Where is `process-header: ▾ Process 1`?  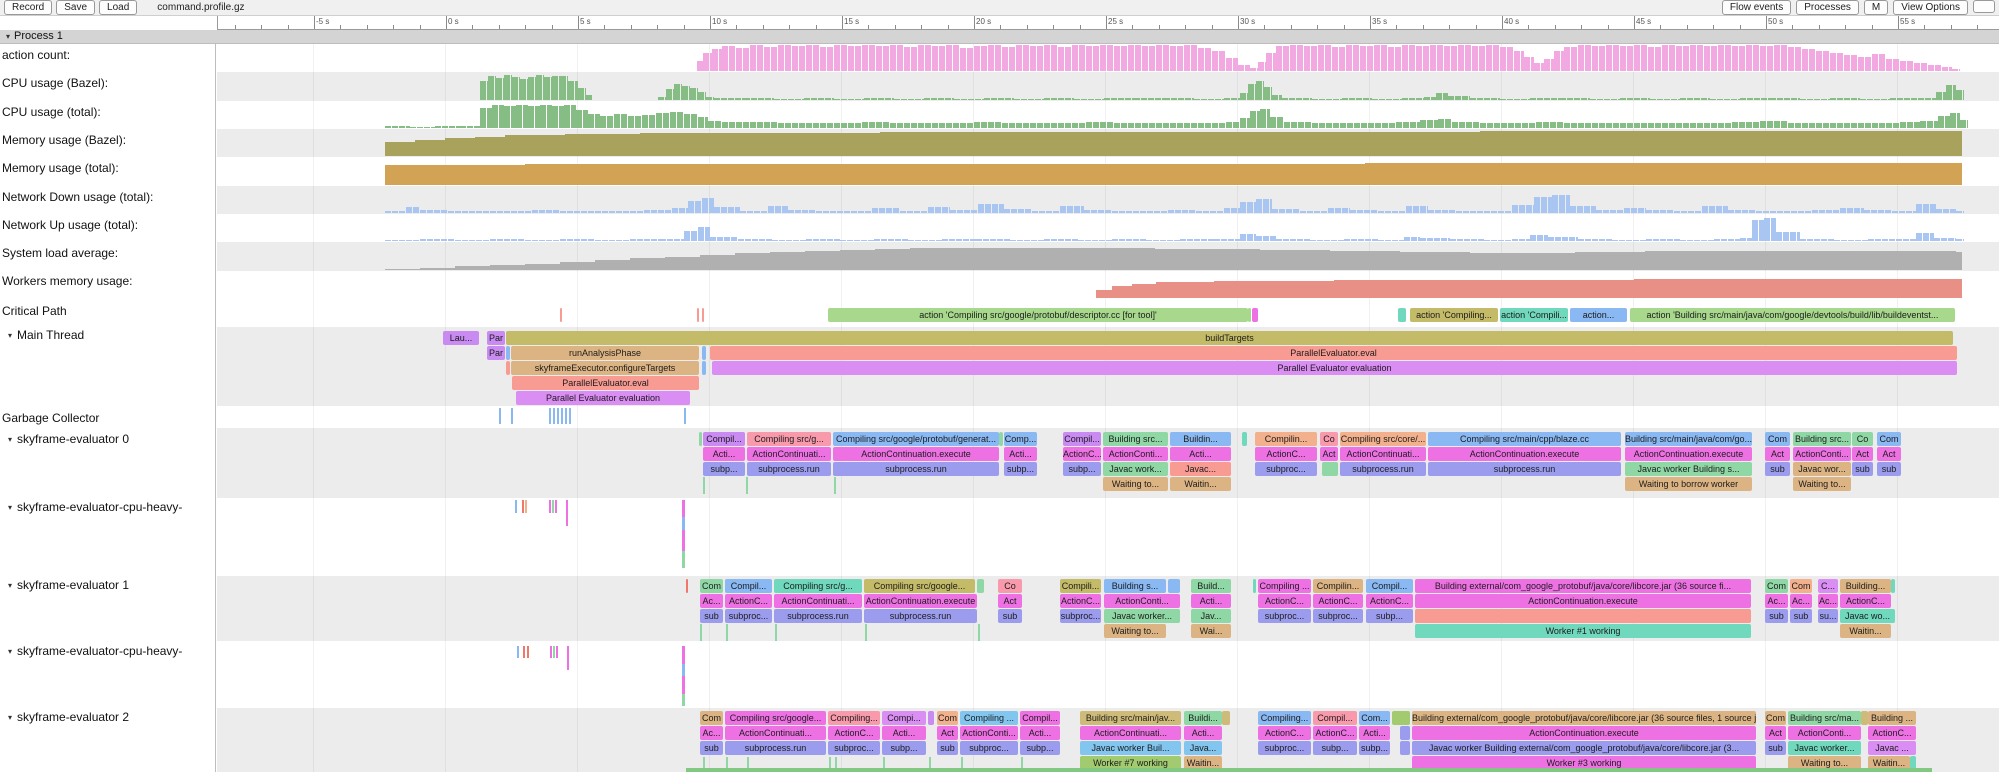 process-header: ▾ Process 1 is located at coordinates (999, 37).